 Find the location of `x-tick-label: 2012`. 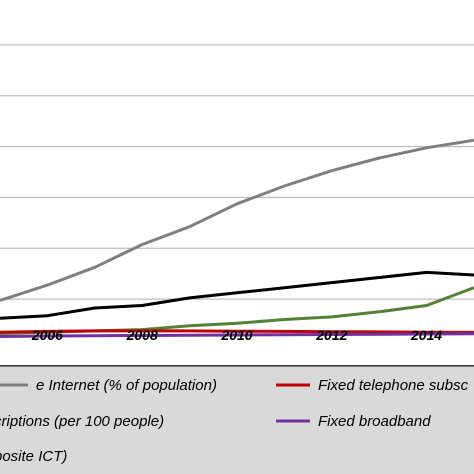

x-tick-label: 2012 is located at coordinates (331, 335).